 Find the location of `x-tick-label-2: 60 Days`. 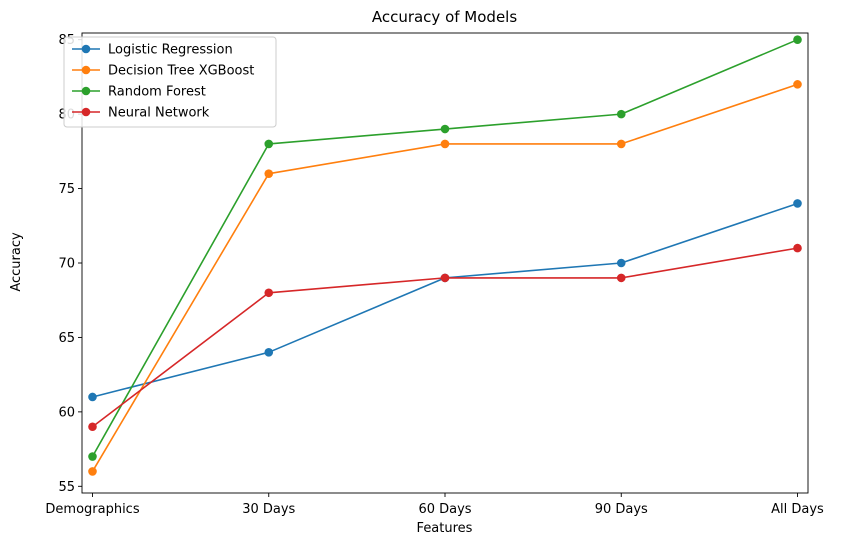

x-tick-label-2: 60 Days is located at coordinates (444, 509).